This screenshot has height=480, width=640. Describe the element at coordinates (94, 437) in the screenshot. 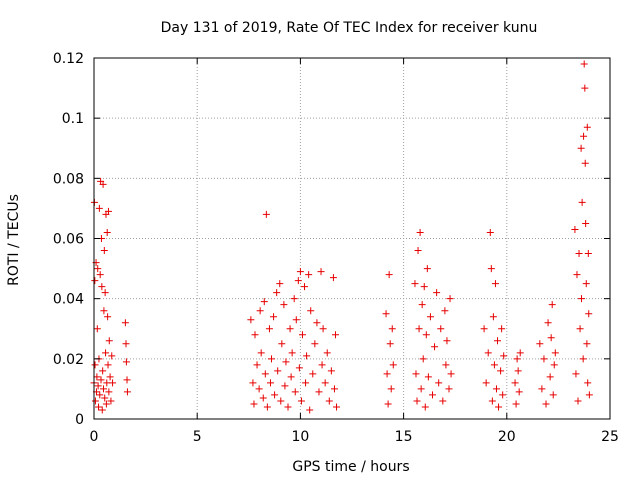

I see `x-tick-label: 0` at that location.